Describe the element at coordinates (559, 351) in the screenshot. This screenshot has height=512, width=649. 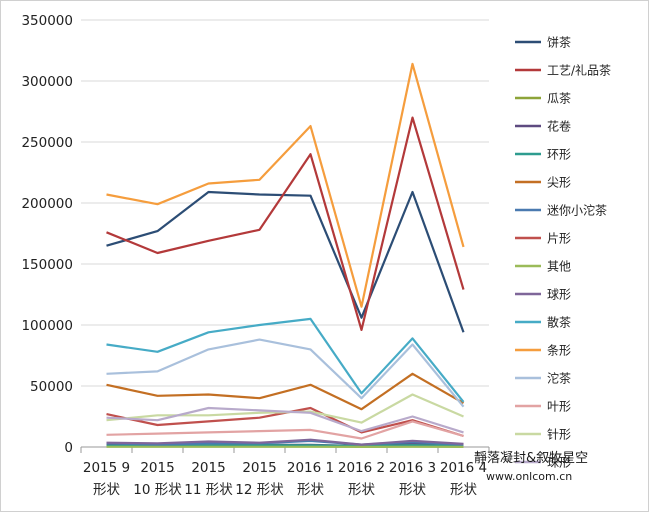
I see `legend-label: 条形` at that location.